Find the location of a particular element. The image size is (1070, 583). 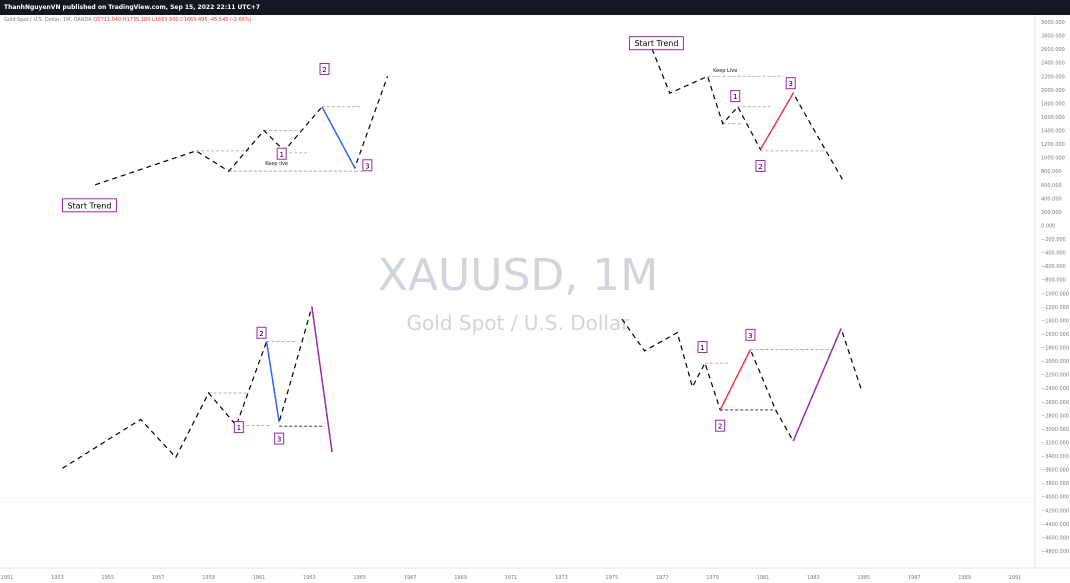

price-tick-label: −200.000 is located at coordinates (1053, 240).